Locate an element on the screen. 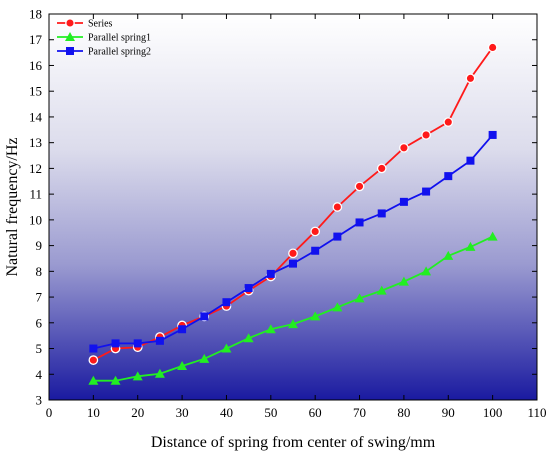 This screenshot has height=463, width=550. y-tick-label: 6 is located at coordinates (39, 322).